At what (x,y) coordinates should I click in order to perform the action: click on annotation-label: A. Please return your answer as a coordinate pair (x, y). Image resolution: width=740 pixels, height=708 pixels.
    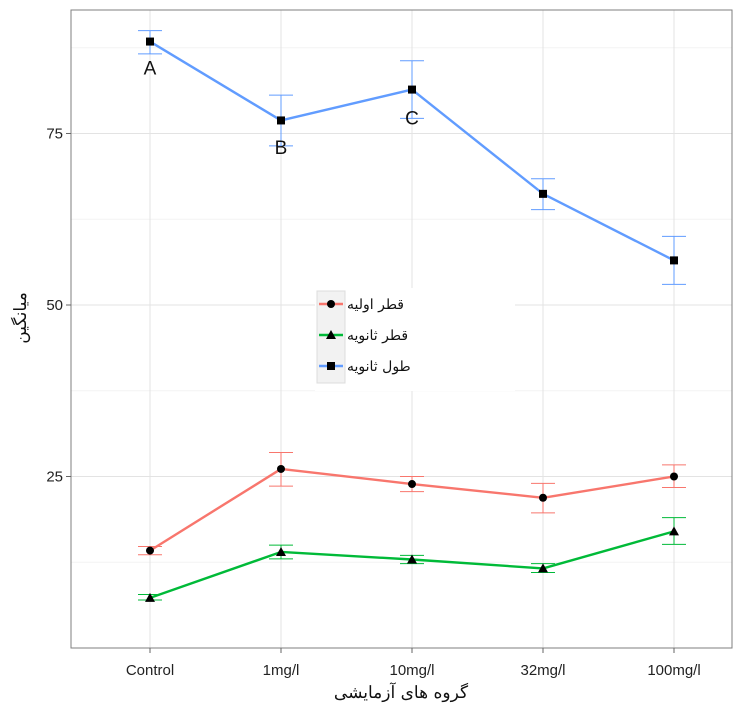
    Looking at the image, I should click on (150, 69).